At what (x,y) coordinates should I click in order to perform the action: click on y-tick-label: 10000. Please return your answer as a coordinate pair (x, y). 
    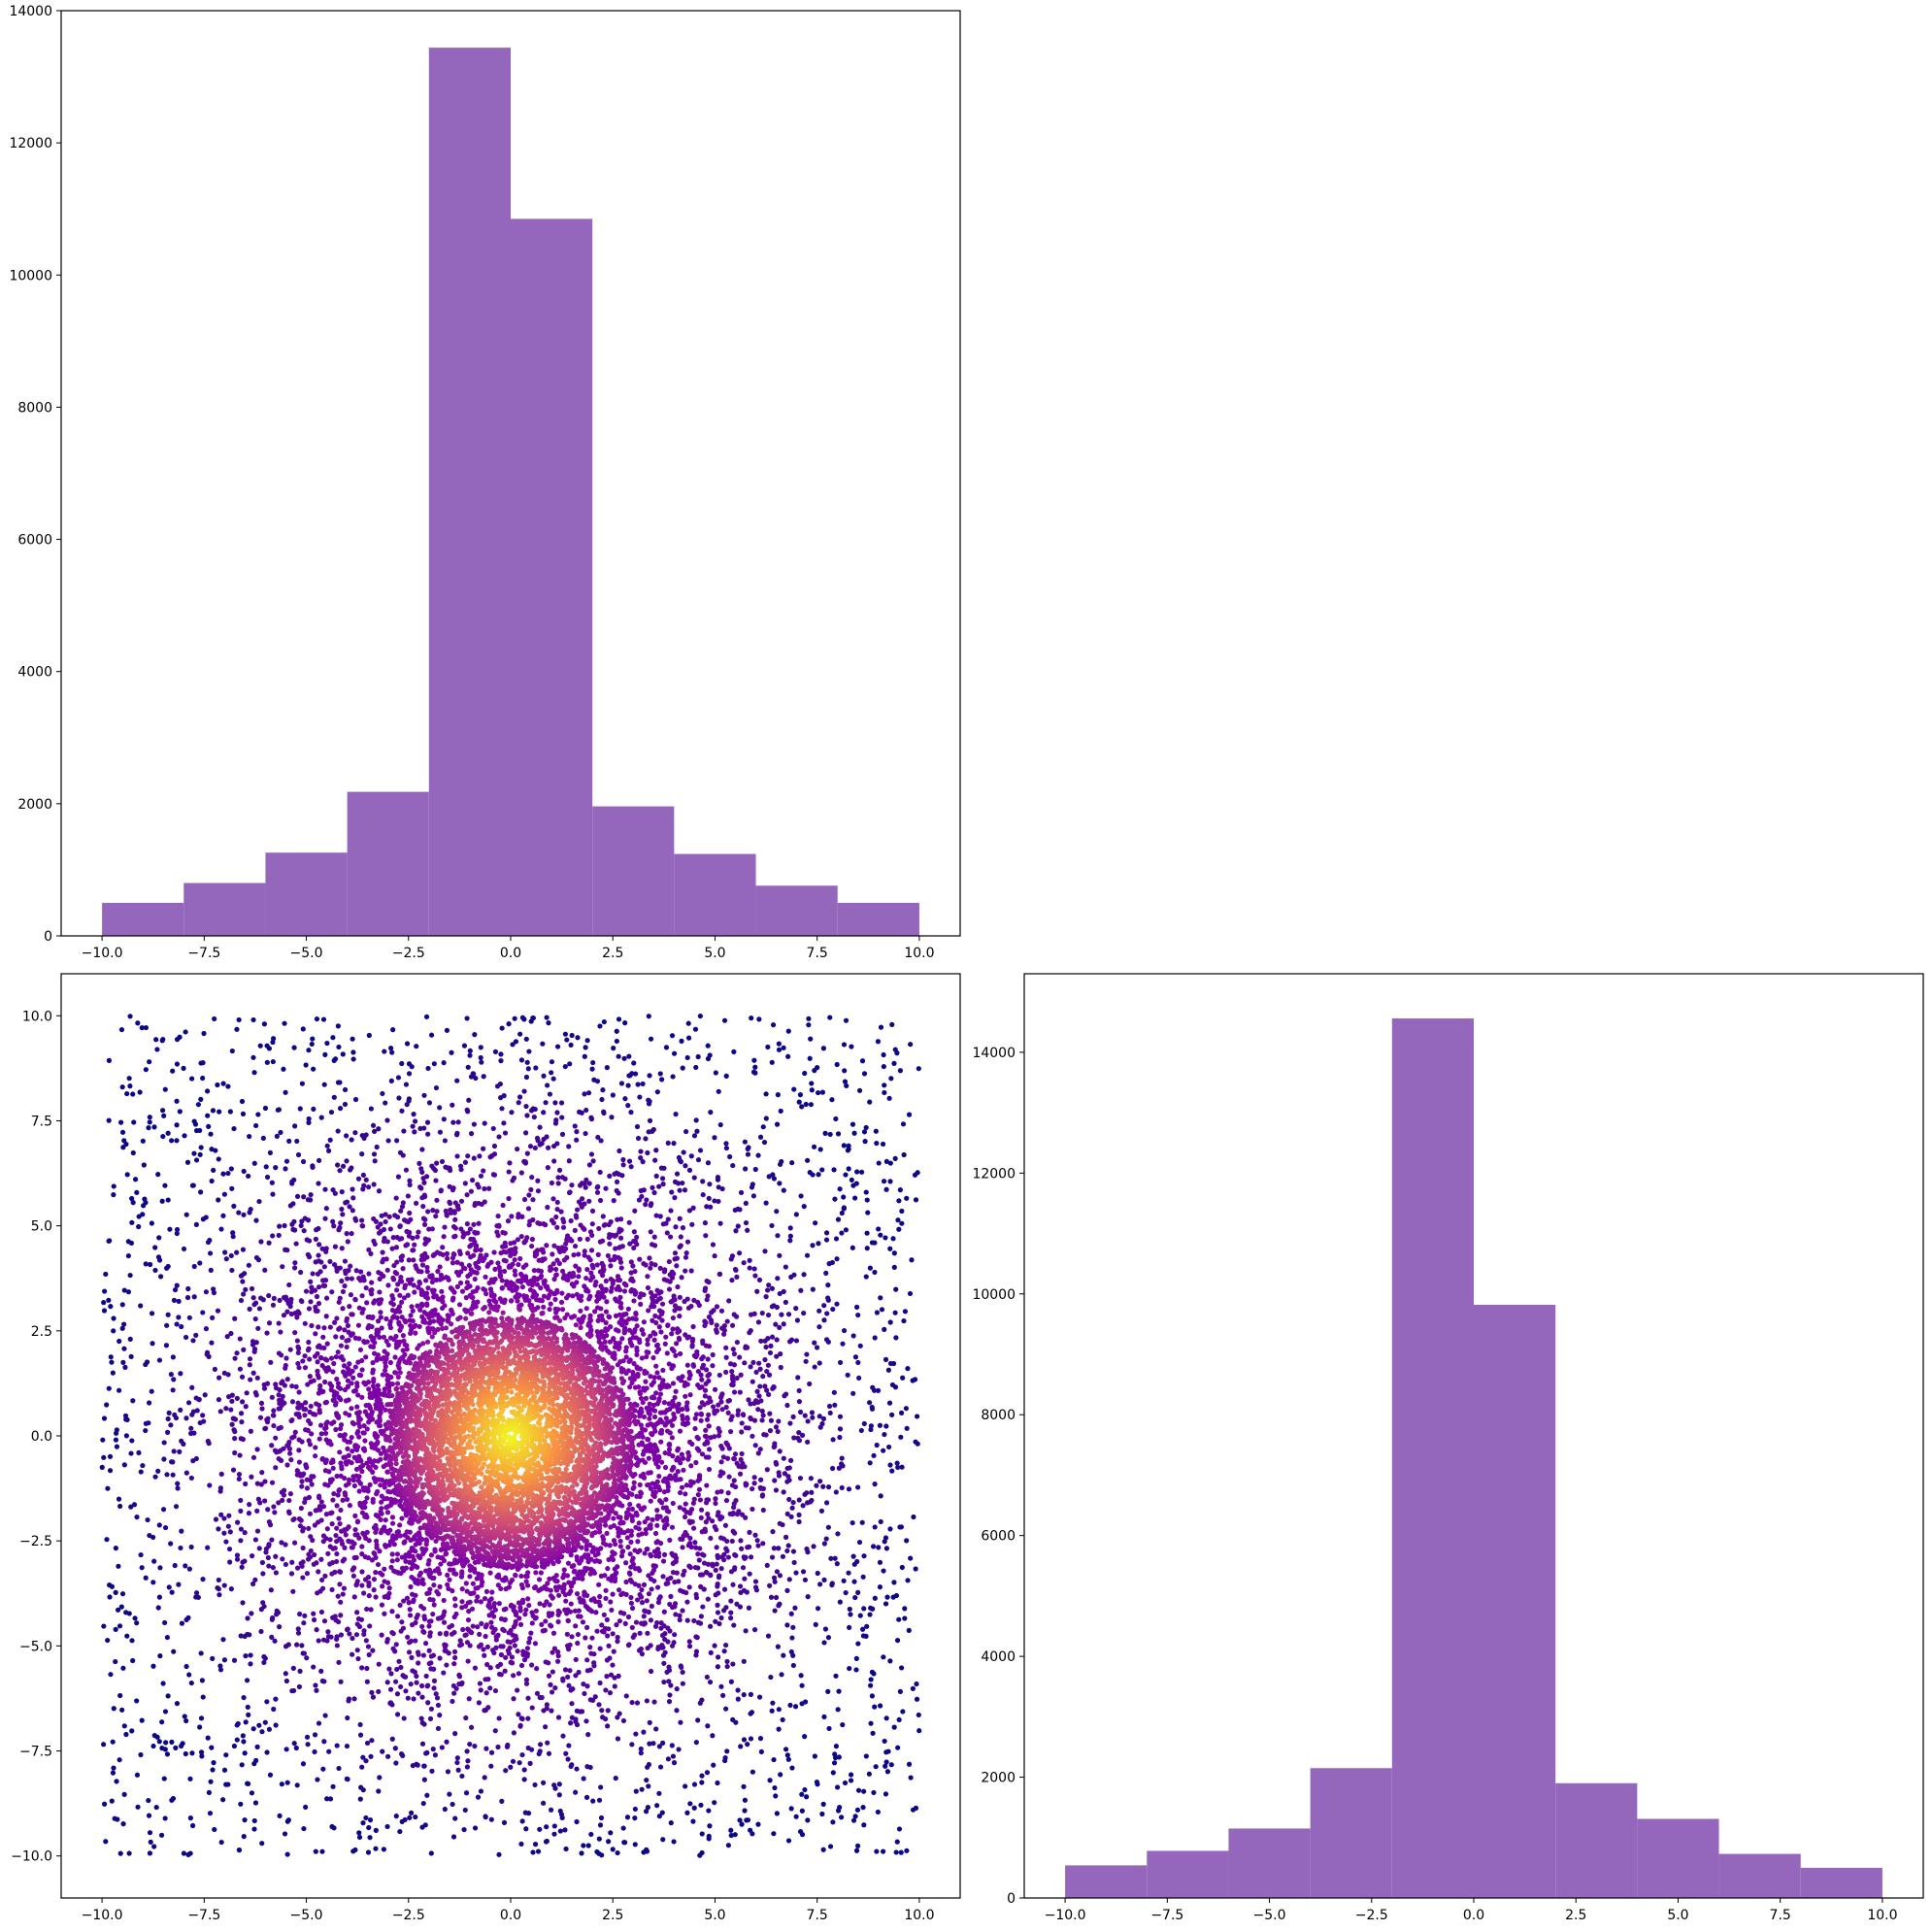
    Looking at the image, I should click on (30, 276).